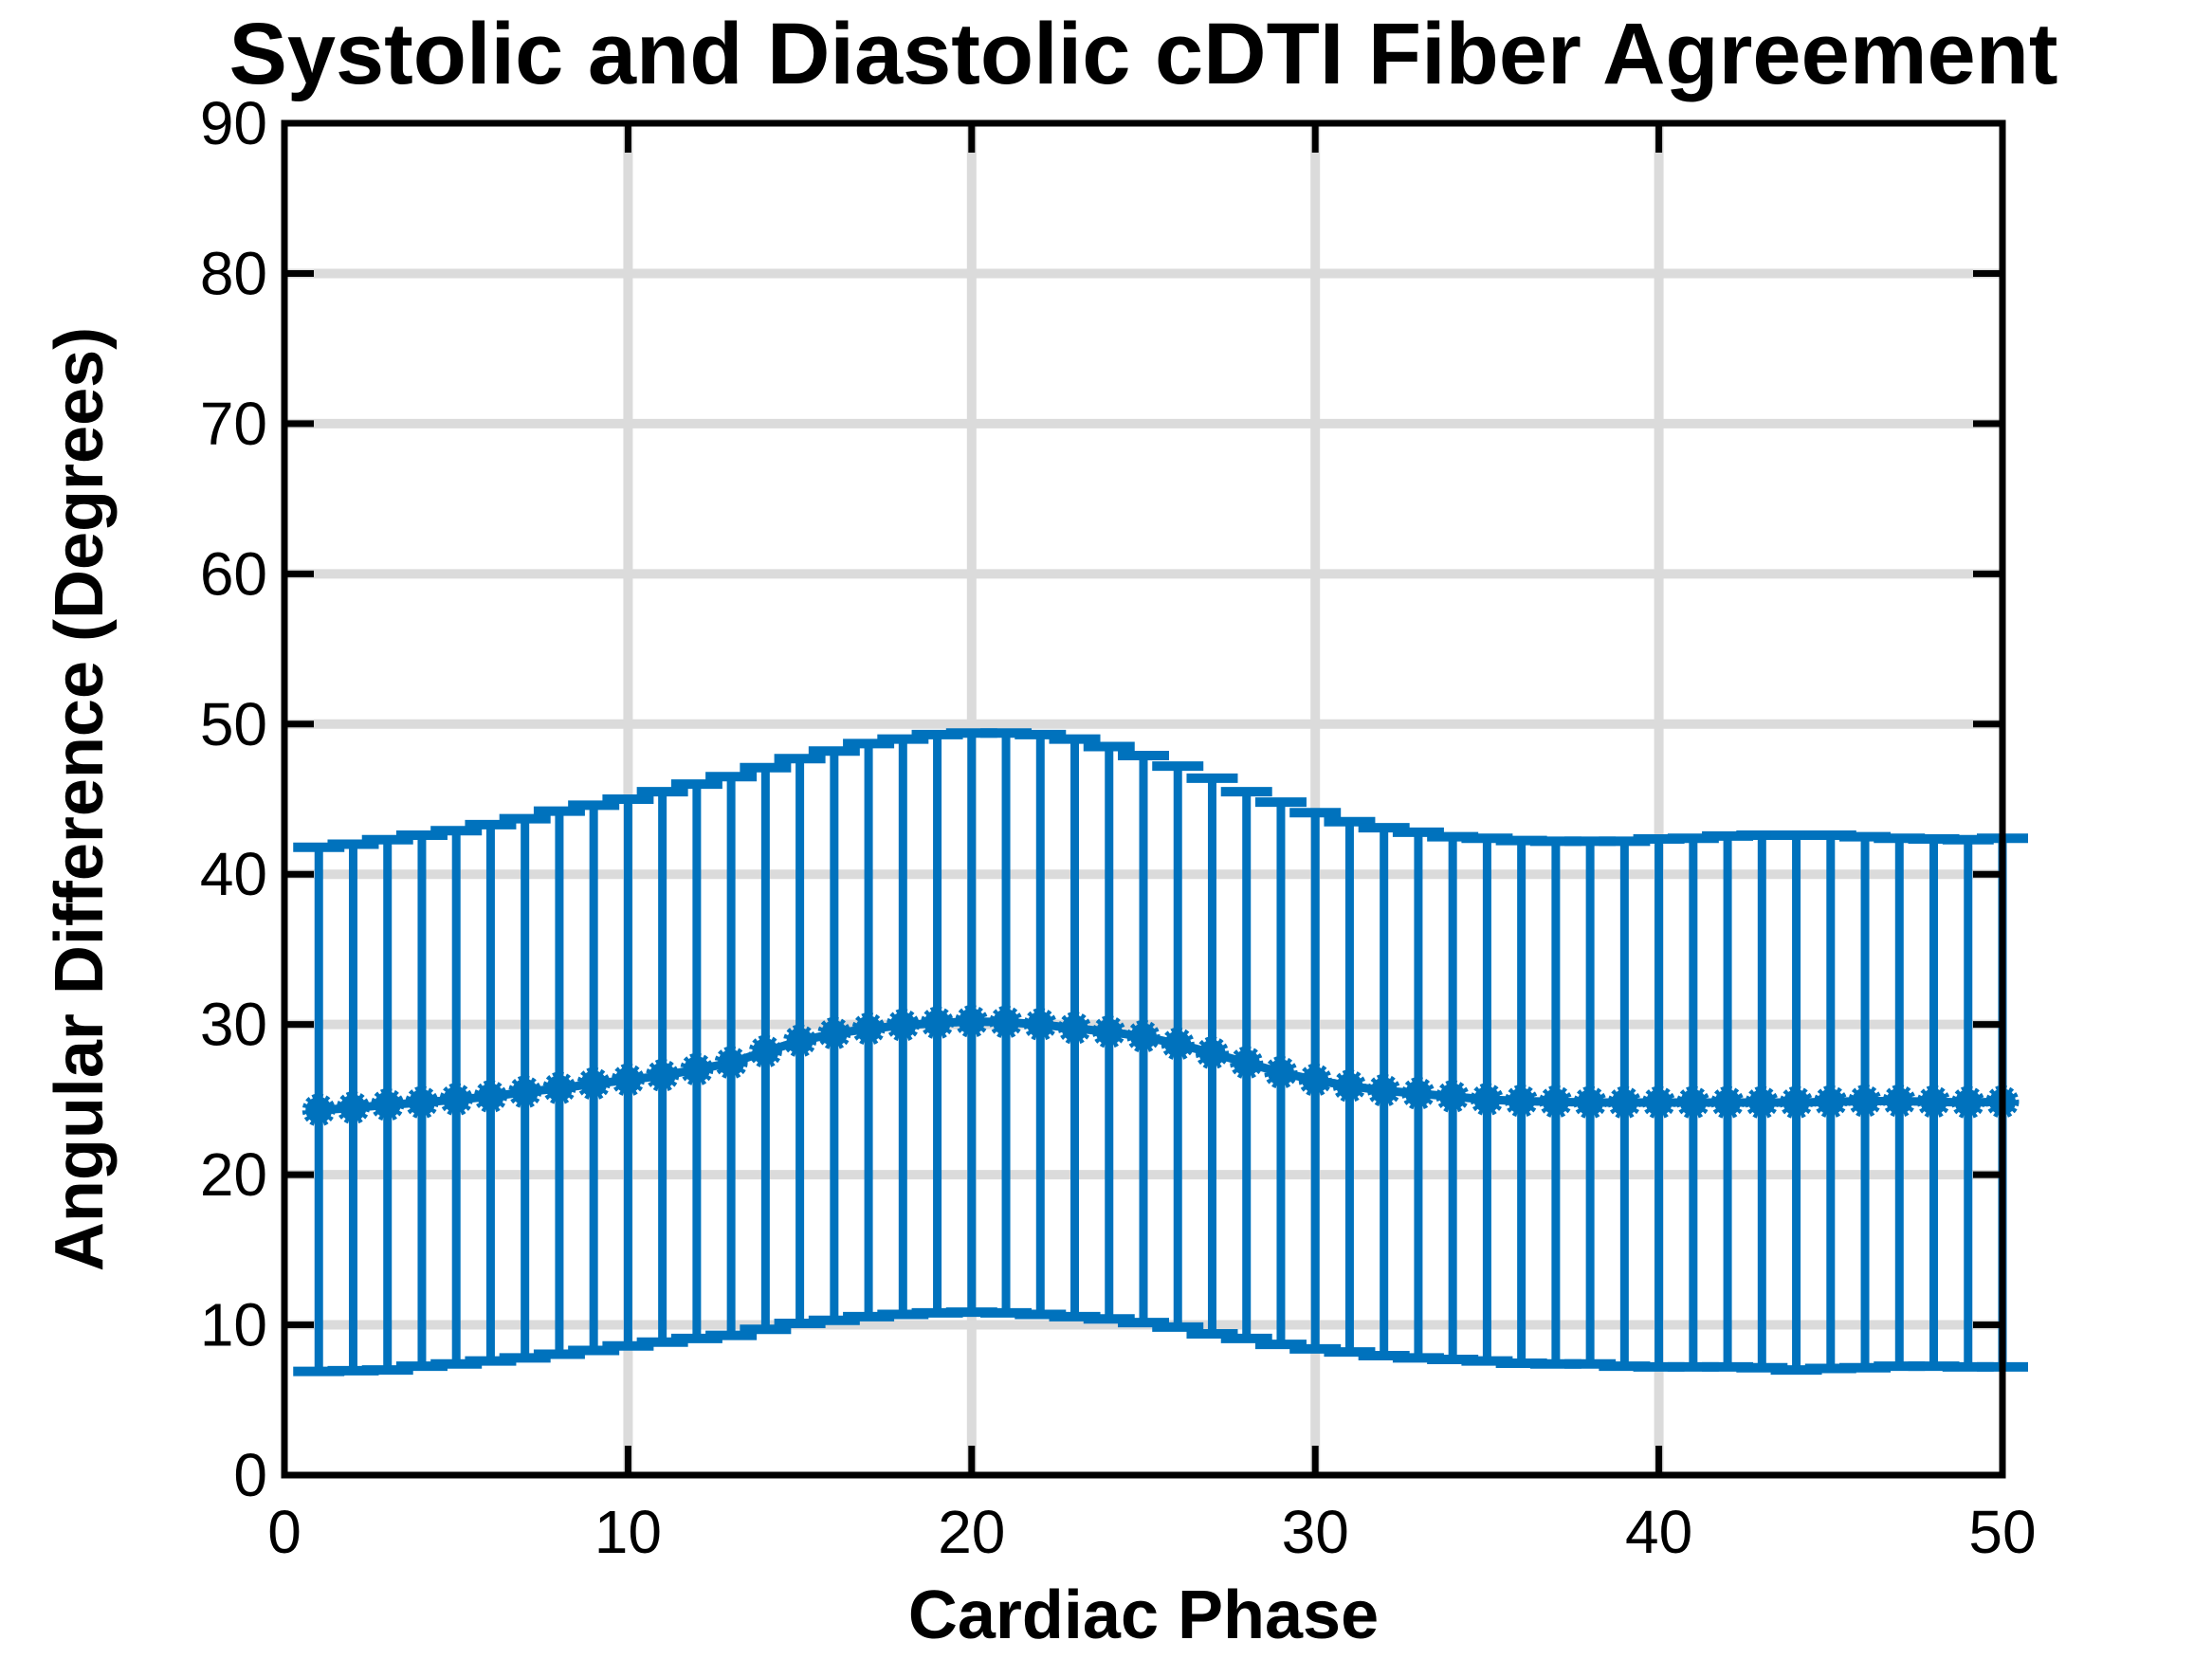 The height and width of the screenshot is (1659, 2212). Describe the element at coordinates (628, 1532) in the screenshot. I see `x-tick-label: 10` at that location.